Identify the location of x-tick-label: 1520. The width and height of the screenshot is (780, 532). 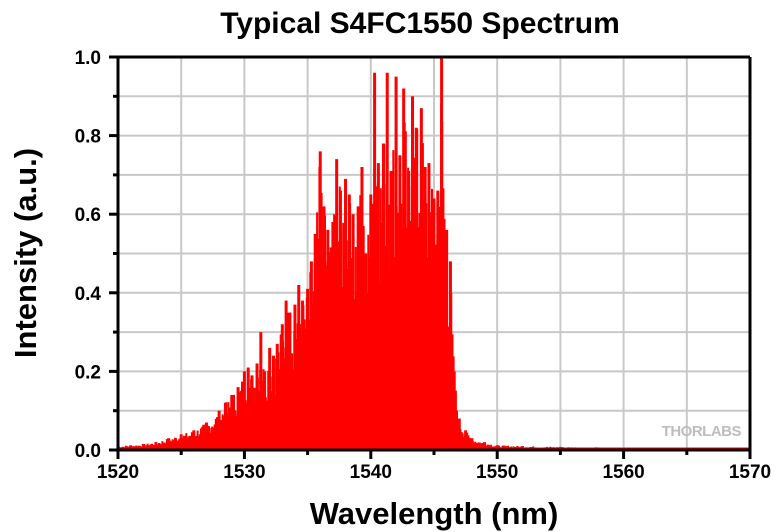
(118, 472).